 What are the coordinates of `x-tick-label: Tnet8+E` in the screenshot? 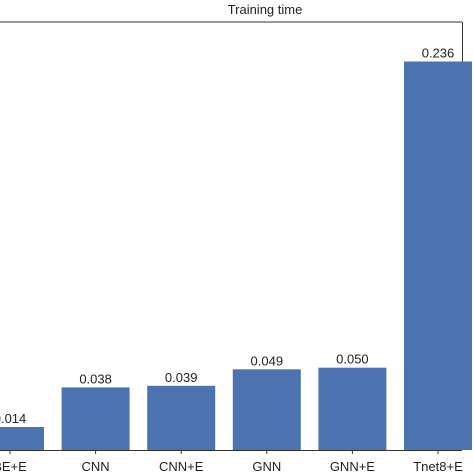 It's located at (438, 466).